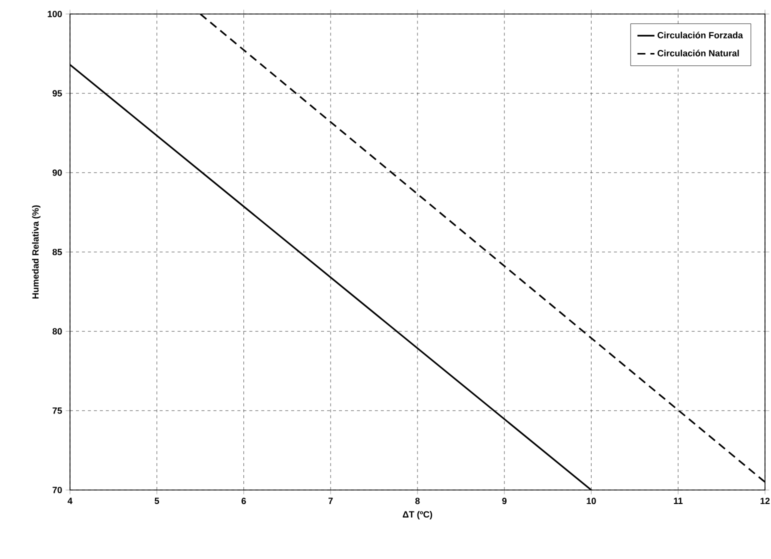  What do you see at coordinates (244, 501) in the screenshot?
I see `x-tick-label: 6` at bounding box center [244, 501].